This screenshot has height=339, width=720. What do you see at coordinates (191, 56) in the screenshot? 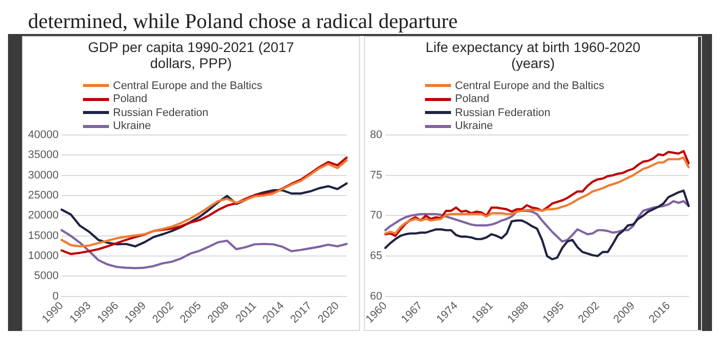
I see `chart-title: GDP per capita 1990-2021 (2017 dollars, PPP)` at bounding box center [191, 56].